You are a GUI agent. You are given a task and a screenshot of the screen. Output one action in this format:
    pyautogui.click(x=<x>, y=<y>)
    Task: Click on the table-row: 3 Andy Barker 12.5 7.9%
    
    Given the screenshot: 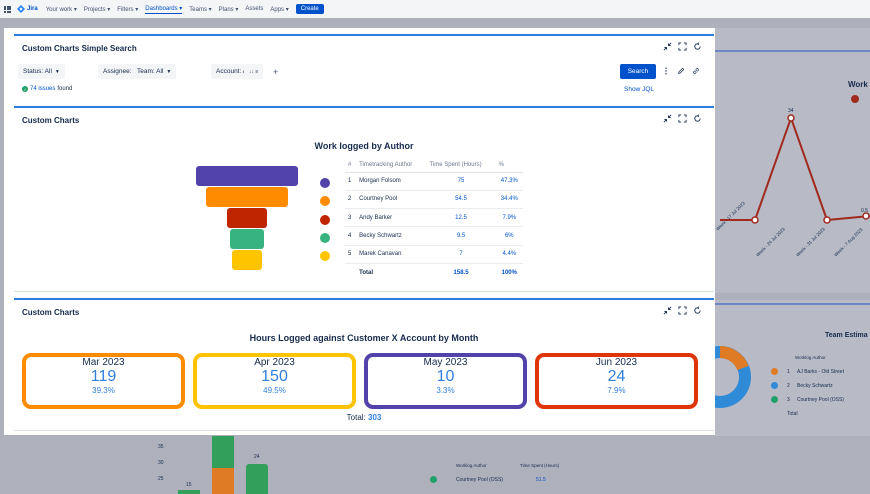 What is the action you would take?
    pyautogui.click(x=434, y=218)
    